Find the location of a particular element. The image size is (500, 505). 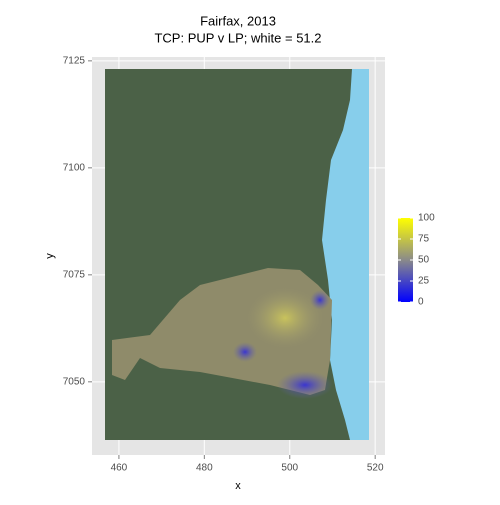

colorbar-label: 50 is located at coordinates (424, 260).